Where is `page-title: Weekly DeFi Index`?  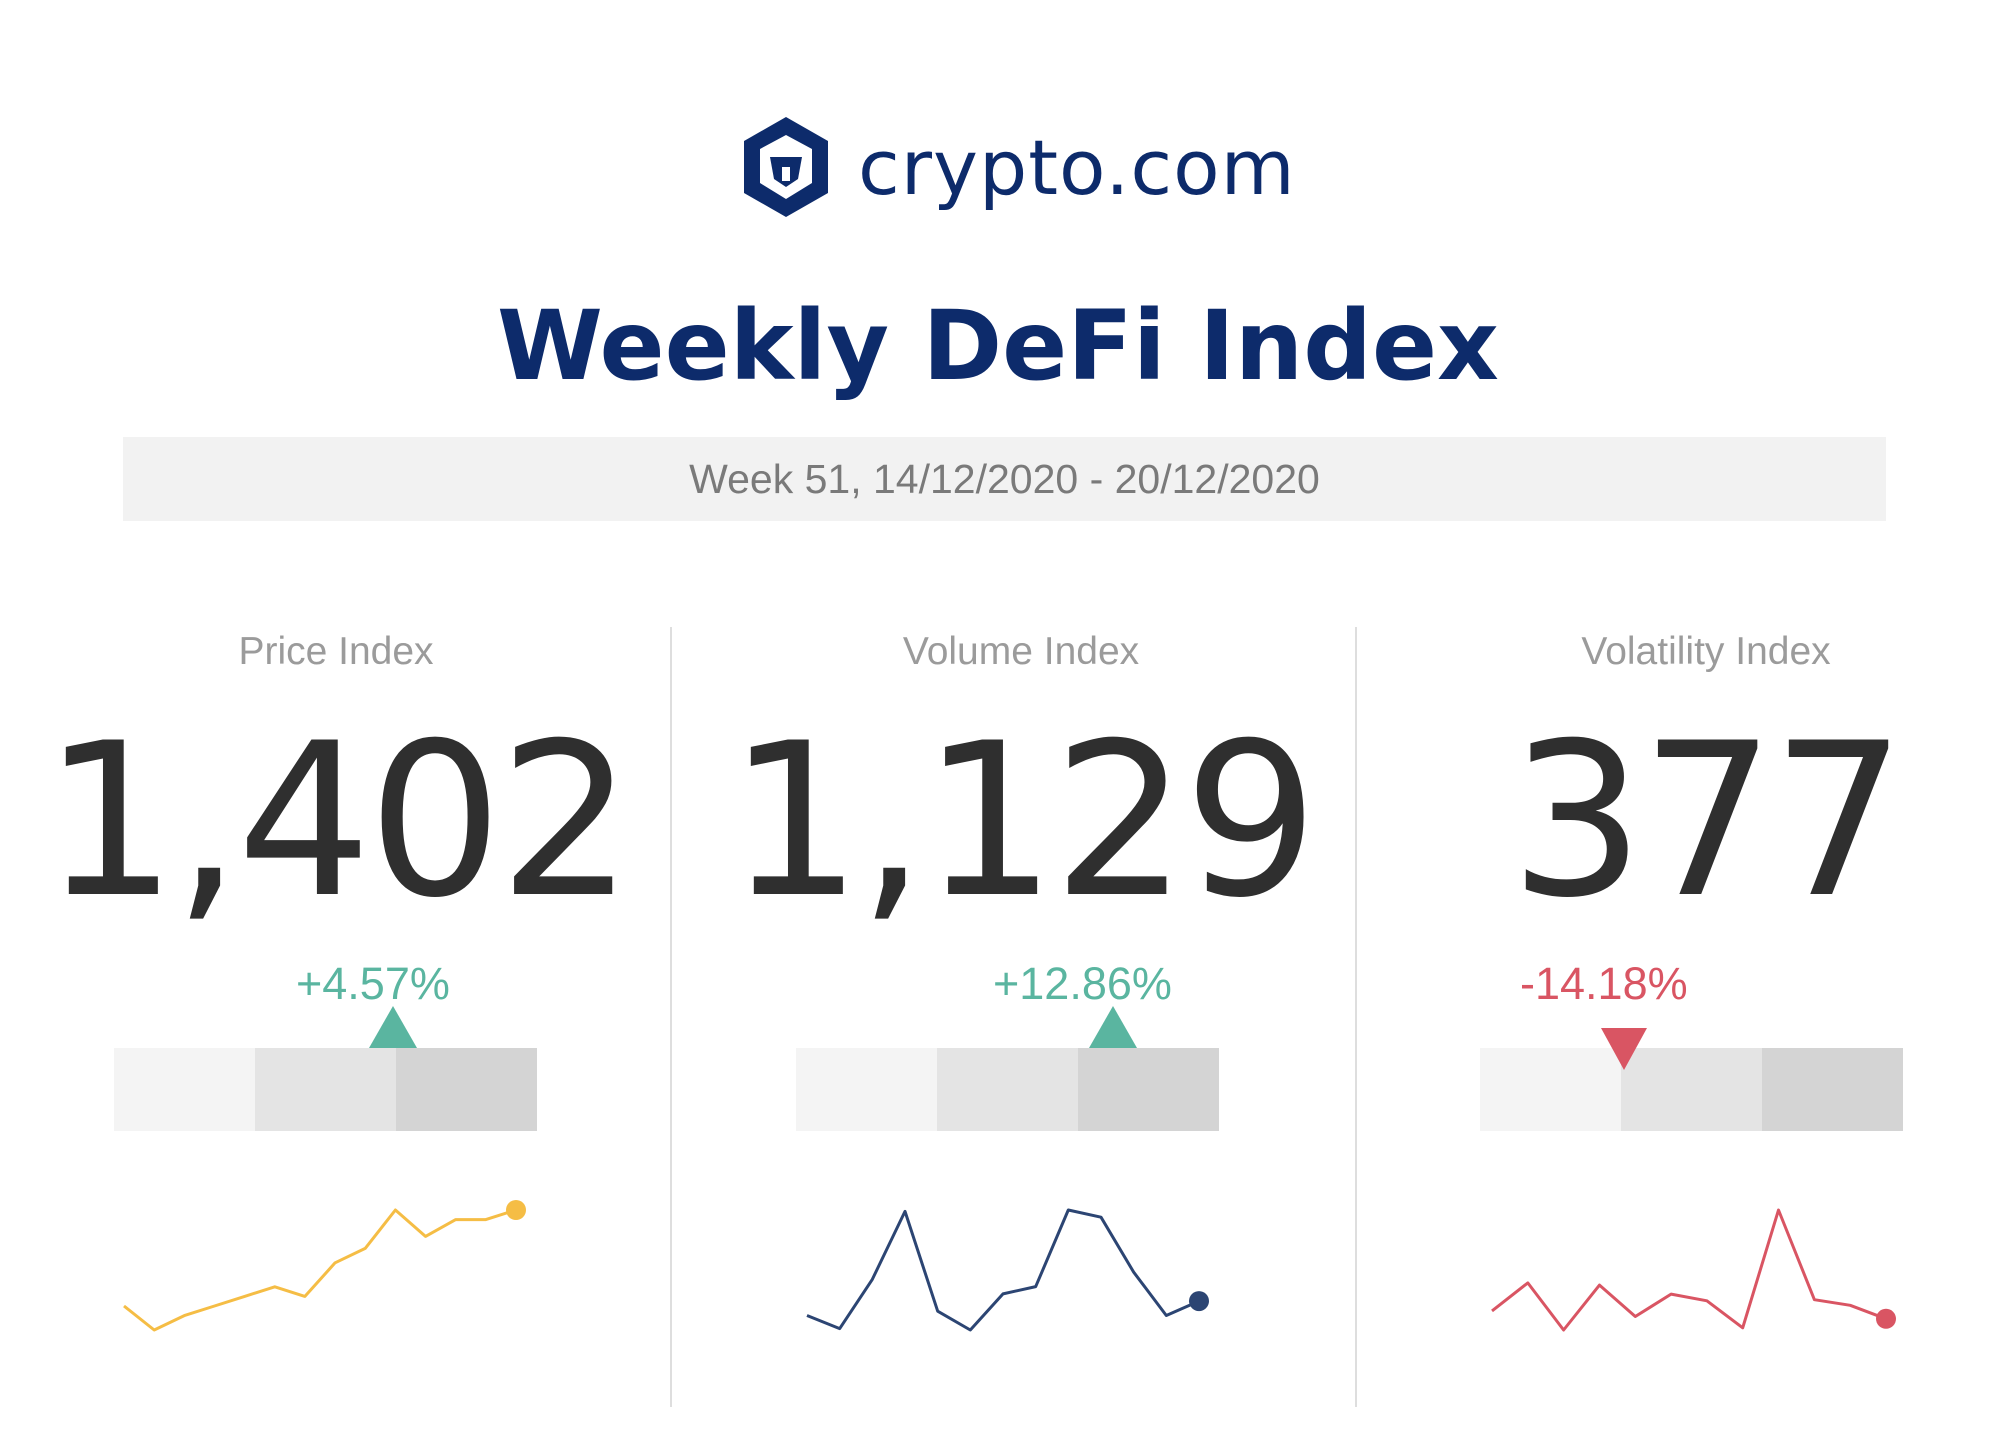
page-title: Weekly DeFi Index is located at coordinates (998, 346).